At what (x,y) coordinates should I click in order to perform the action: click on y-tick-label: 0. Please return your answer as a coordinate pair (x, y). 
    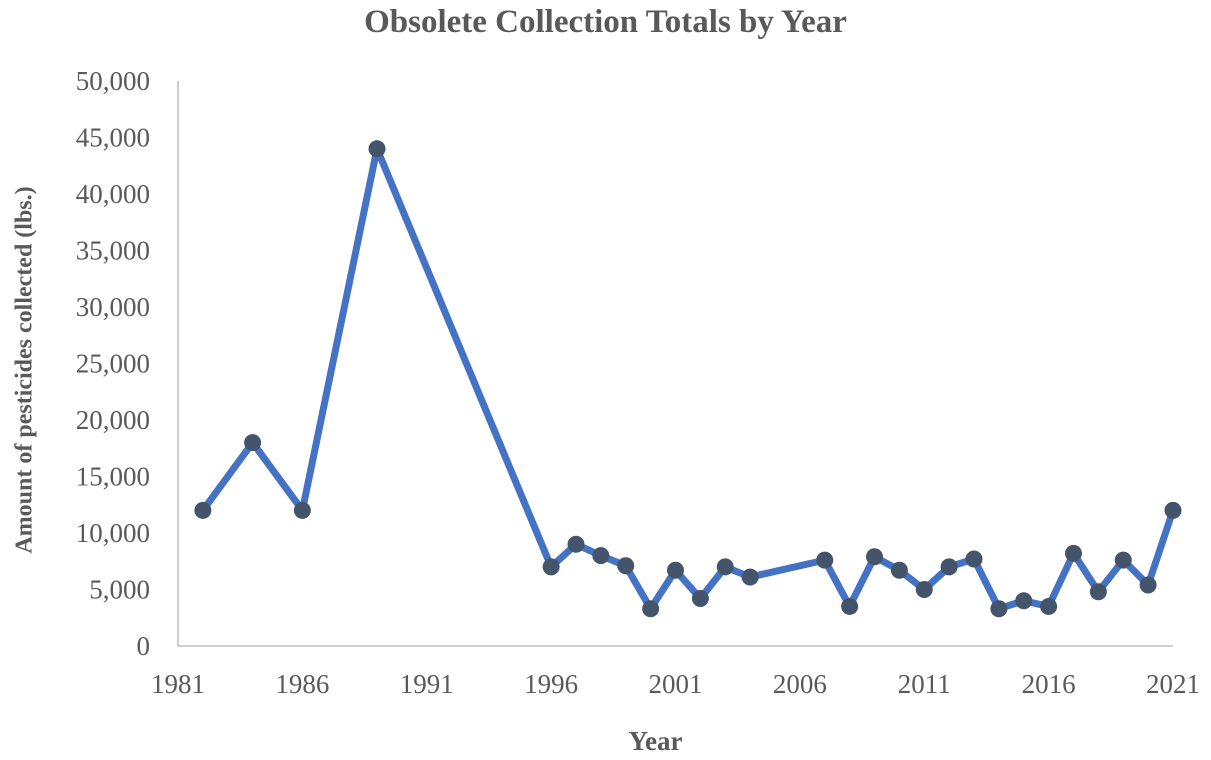
    Looking at the image, I should click on (144, 646).